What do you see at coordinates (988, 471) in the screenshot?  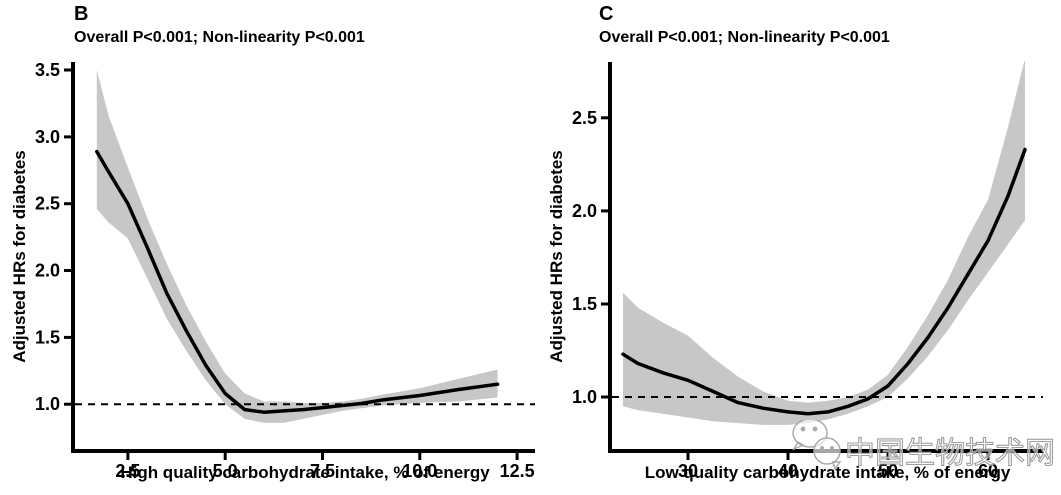 I see `x-tick-label: 60` at bounding box center [988, 471].